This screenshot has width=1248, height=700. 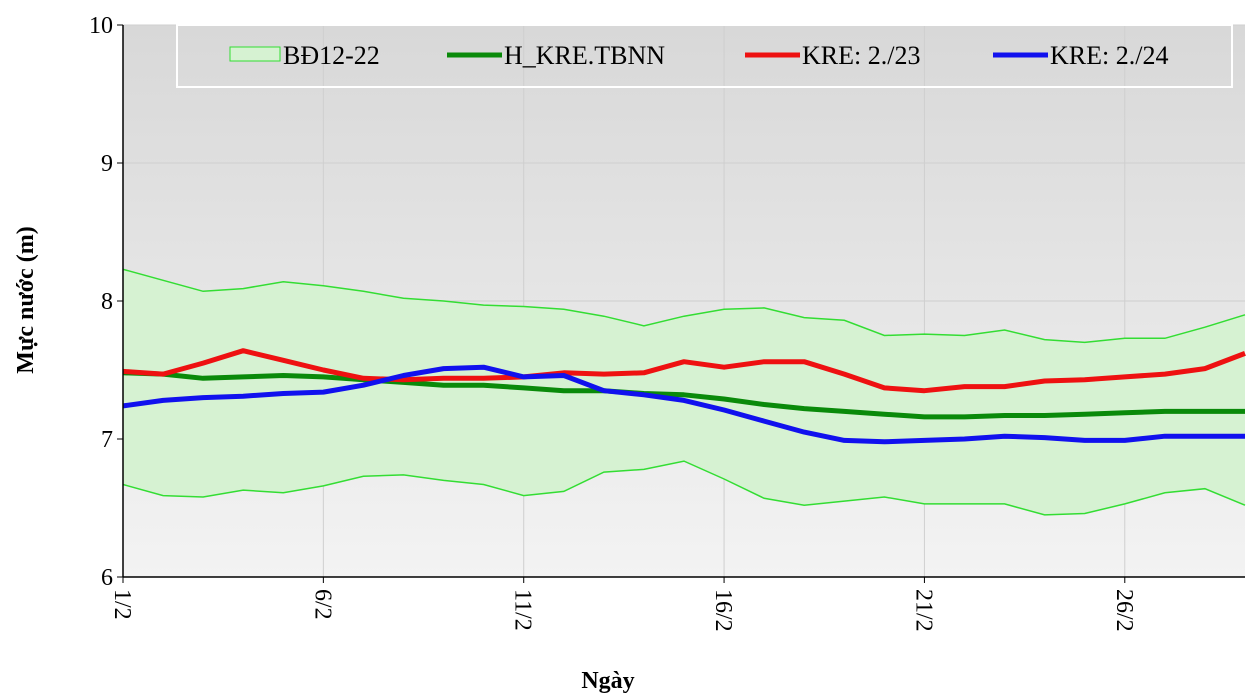 What do you see at coordinates (684, 488) in the screenshot?
I see `band-lower` at bounding box center [684, 488].